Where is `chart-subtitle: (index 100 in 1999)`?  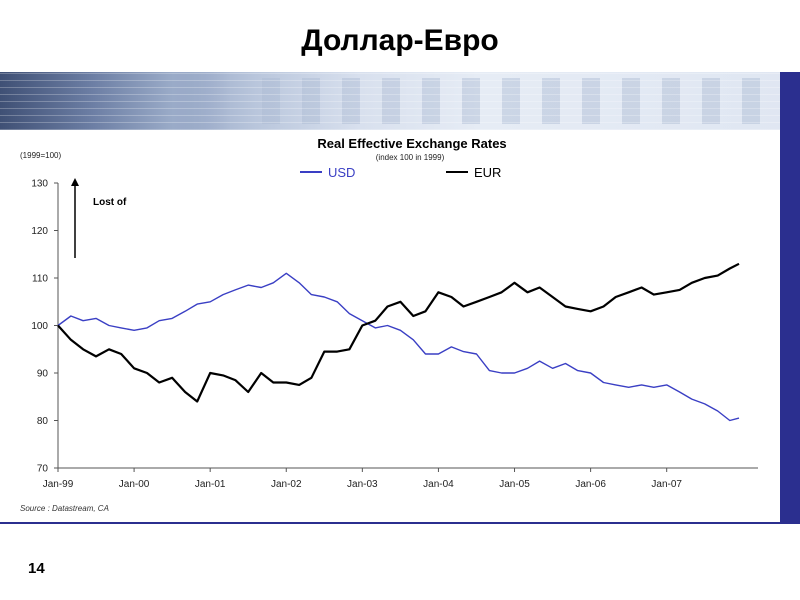
chart-subtitle: (index 100 in 1999) is located at coordinates (410, 157).